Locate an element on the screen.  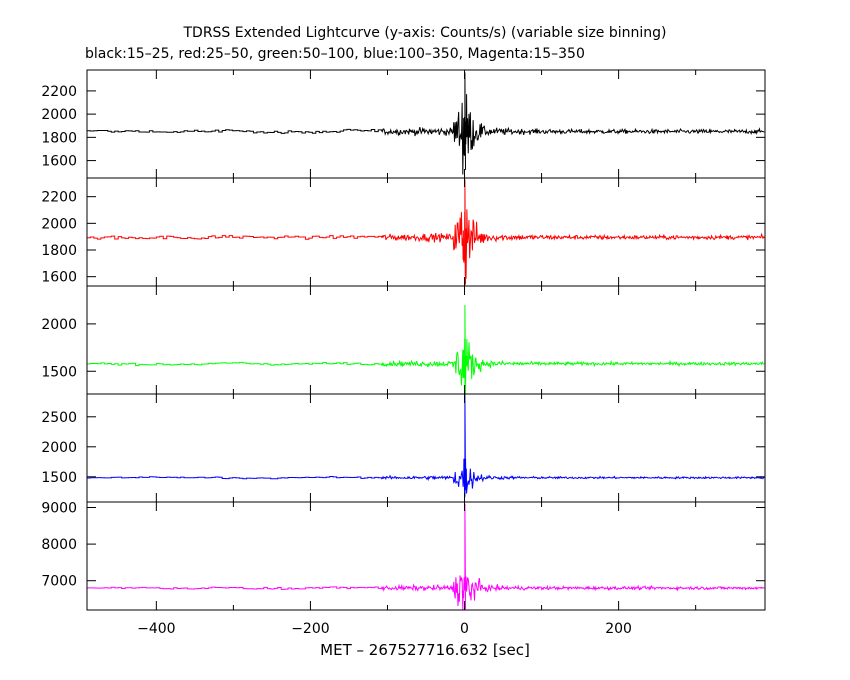
panel-1: 1600 1800 2000 2200 is located at coordinates (403, 124).